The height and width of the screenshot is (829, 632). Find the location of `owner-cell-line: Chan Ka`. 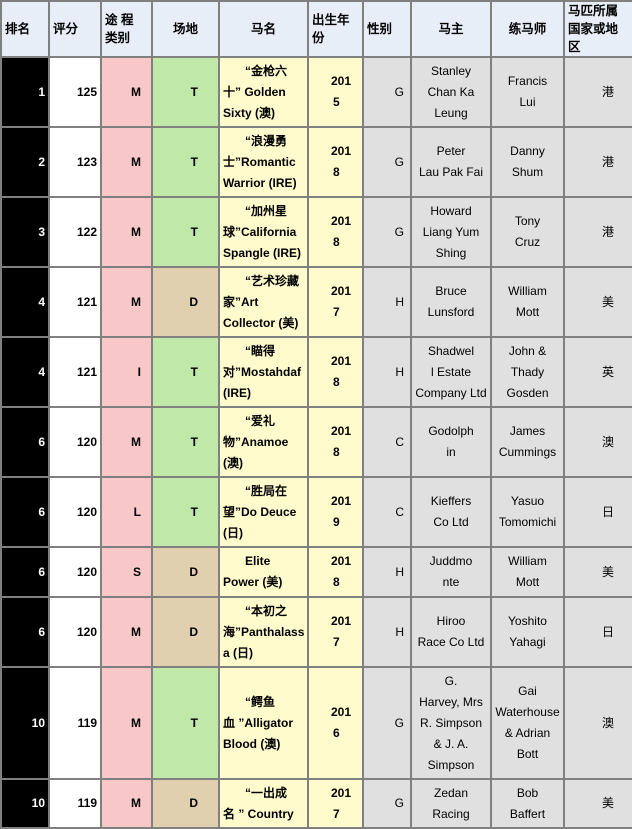

owner-cell-line: Chan Ka is located at coordinates (451, 91).